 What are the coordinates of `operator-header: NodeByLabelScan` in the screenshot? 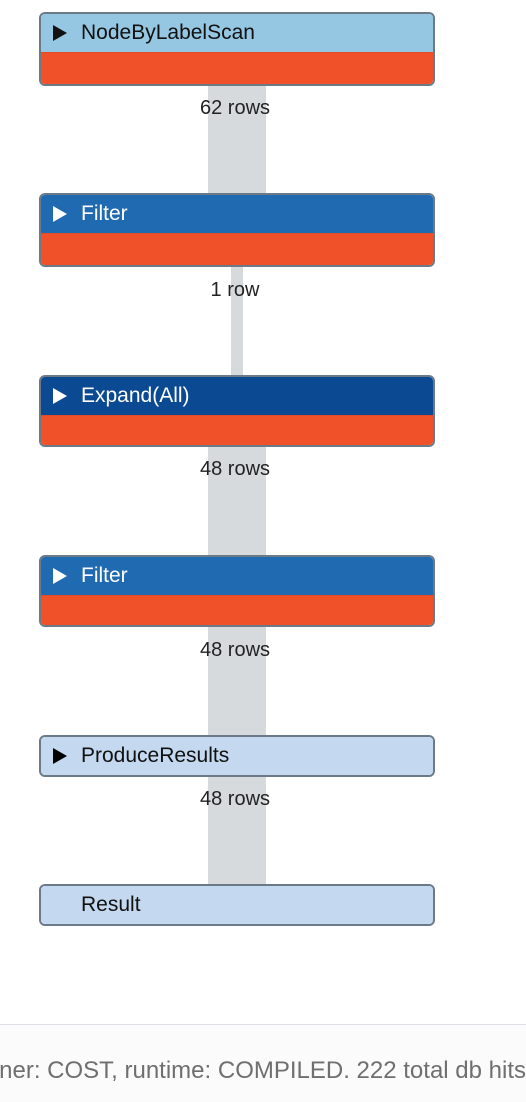 It's located at (237, 33).